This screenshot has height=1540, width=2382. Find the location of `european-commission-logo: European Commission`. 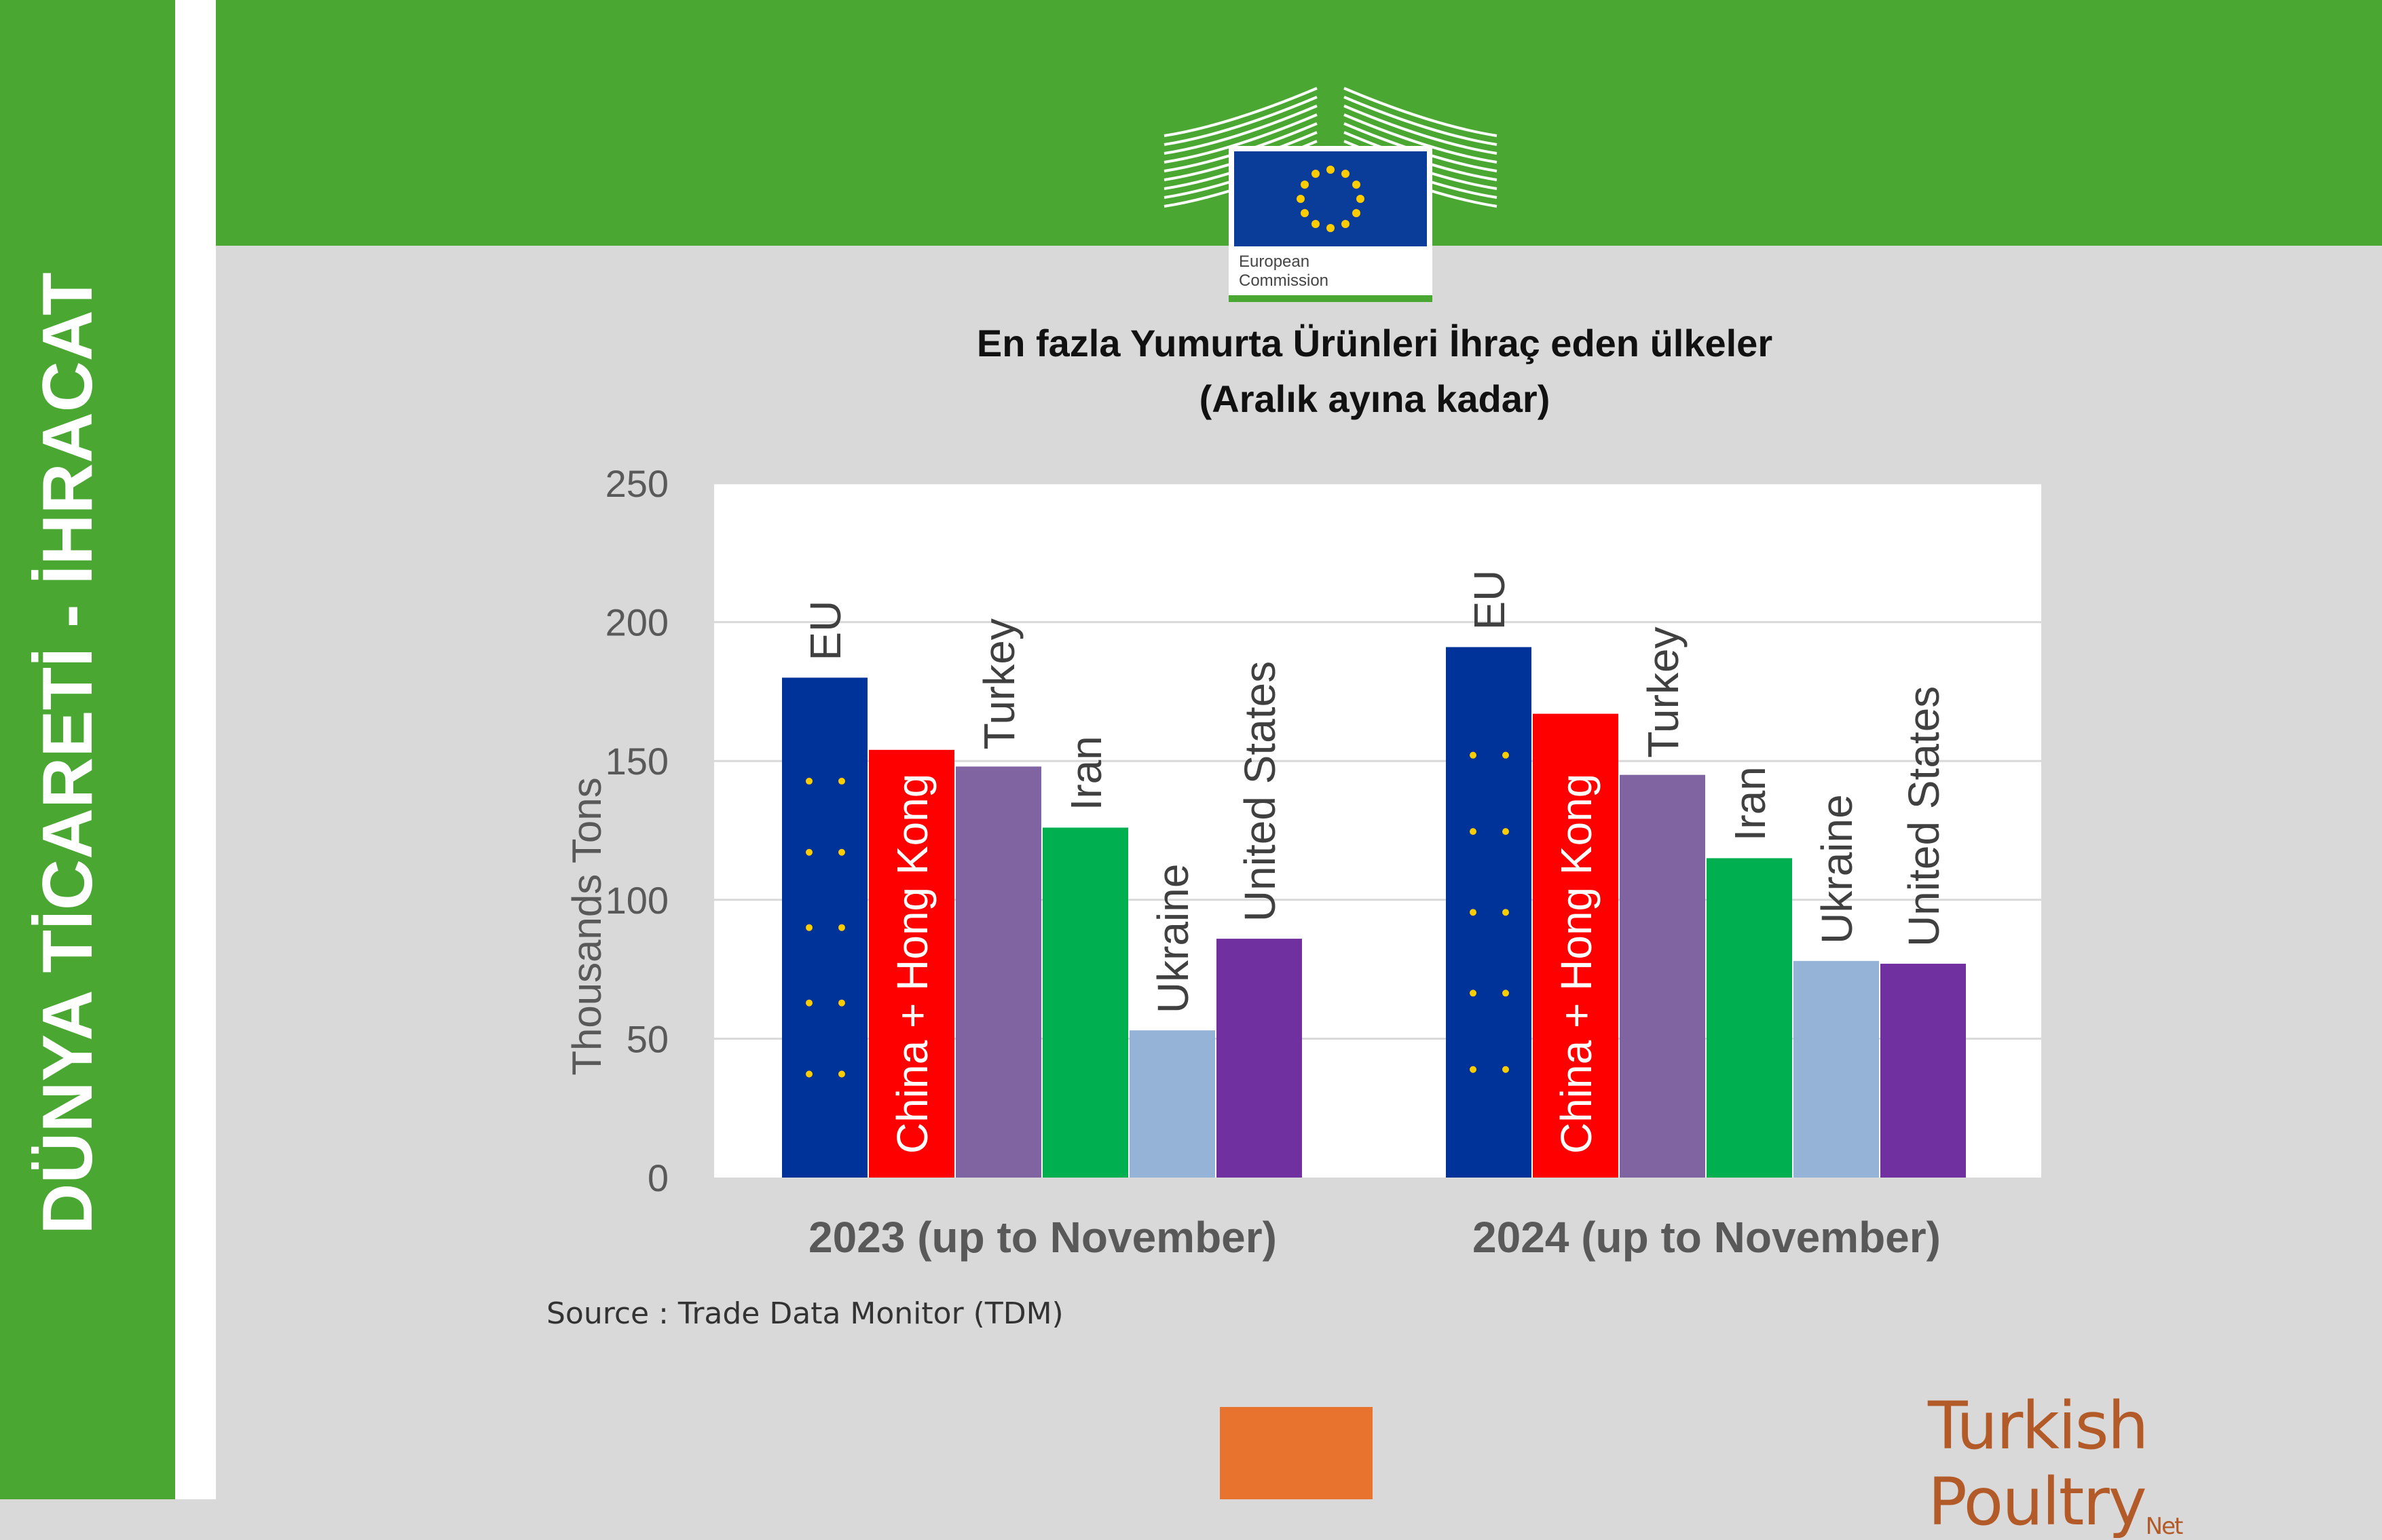

european-commission-logo: European Commission is located at coordinates (1330, 195).